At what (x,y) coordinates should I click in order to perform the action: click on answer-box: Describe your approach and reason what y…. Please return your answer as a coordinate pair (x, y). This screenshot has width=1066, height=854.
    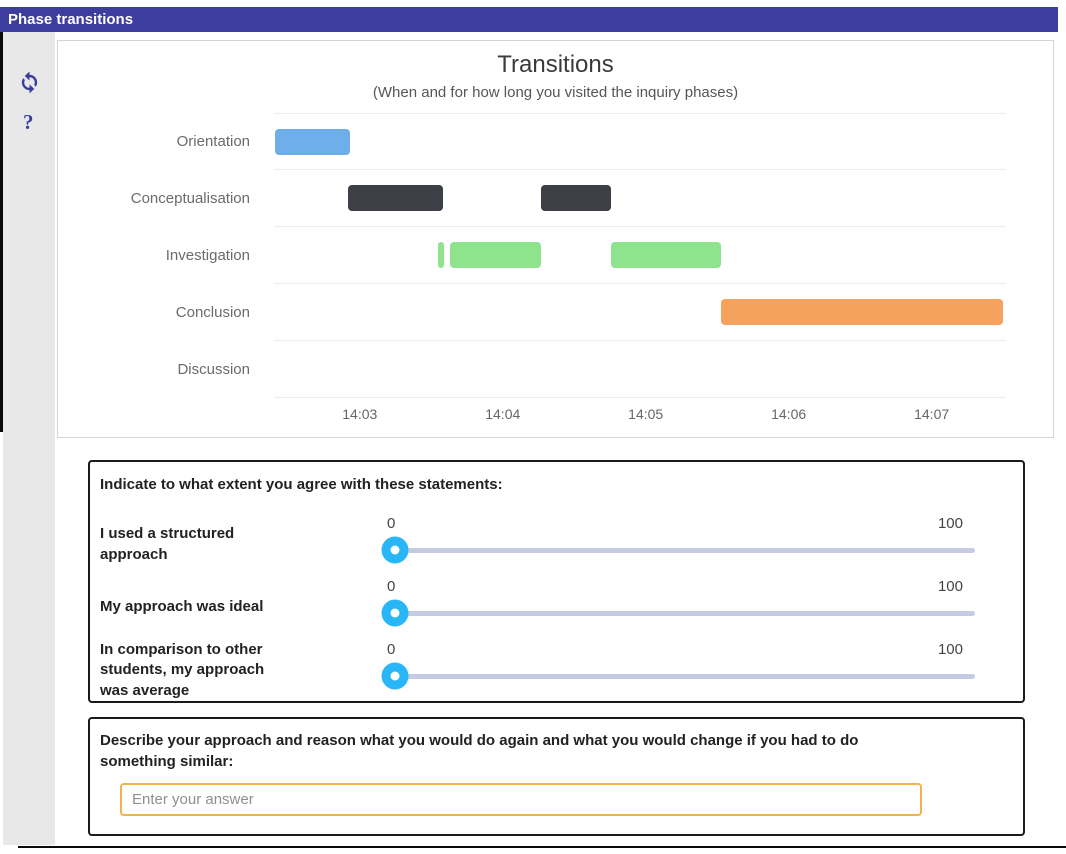
    Looking at the image, I should click on (556, 776).